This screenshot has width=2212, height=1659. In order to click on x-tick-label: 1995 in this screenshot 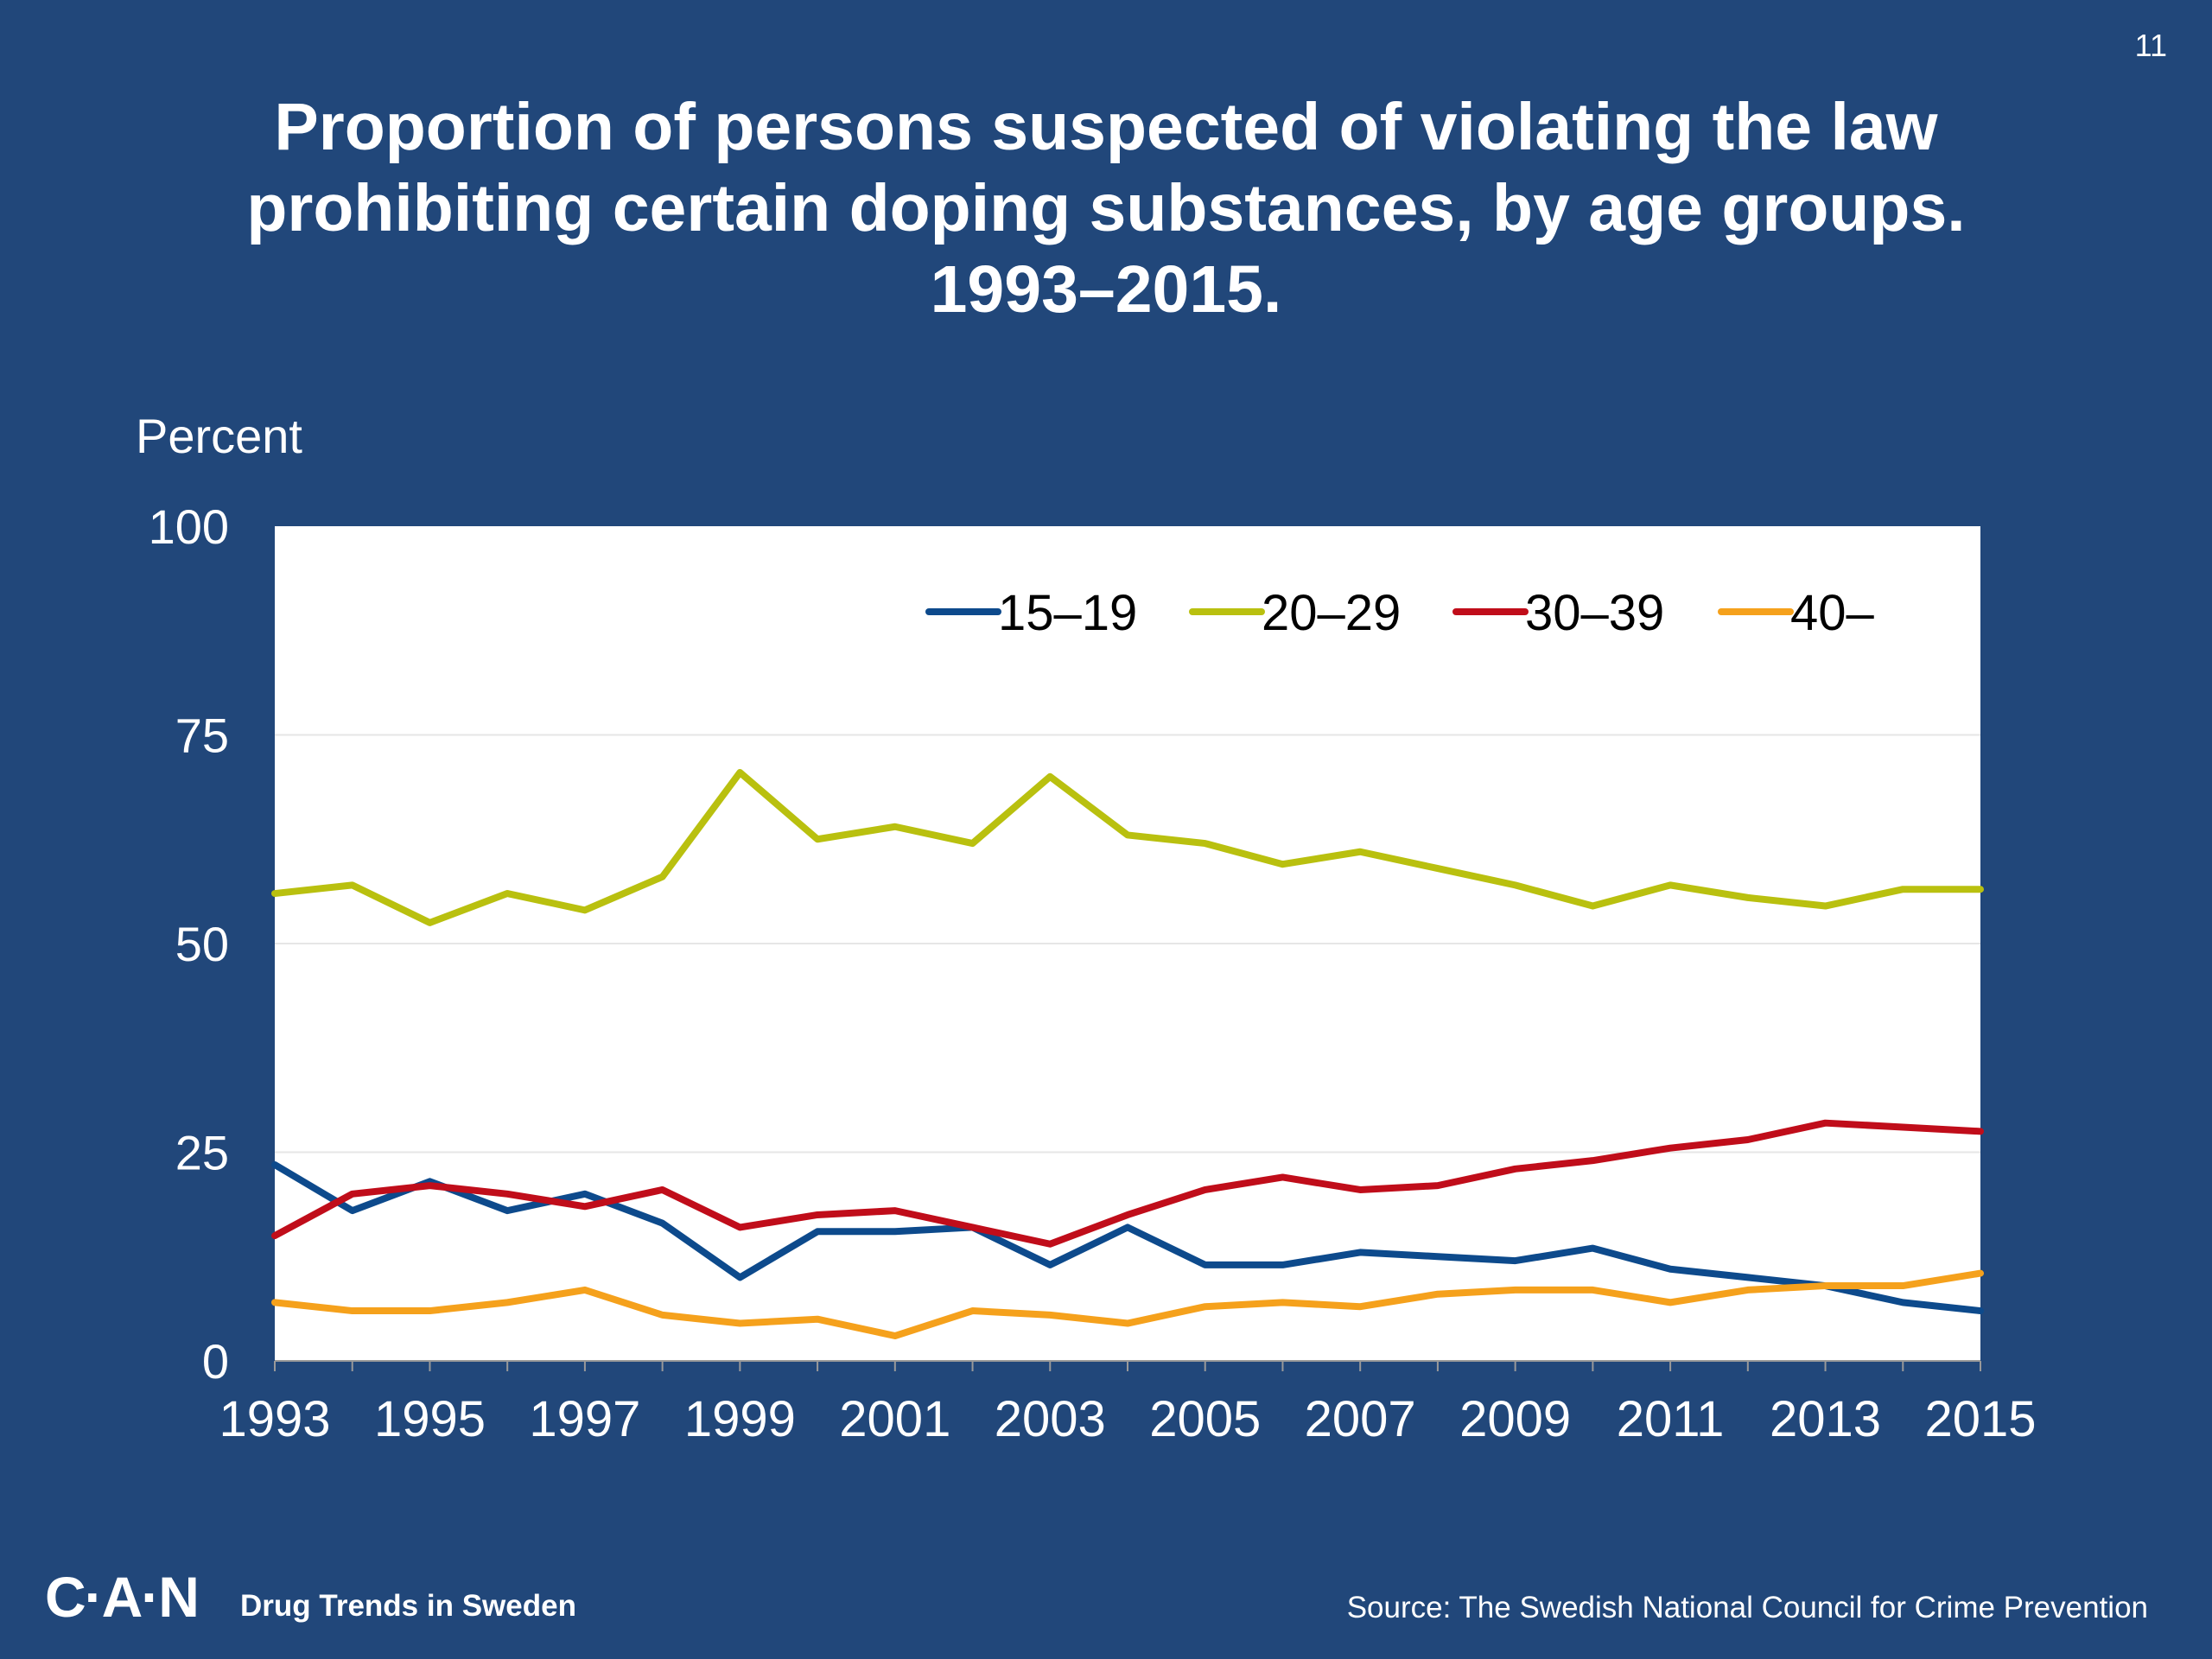, I will do `click(430, 1419)`.